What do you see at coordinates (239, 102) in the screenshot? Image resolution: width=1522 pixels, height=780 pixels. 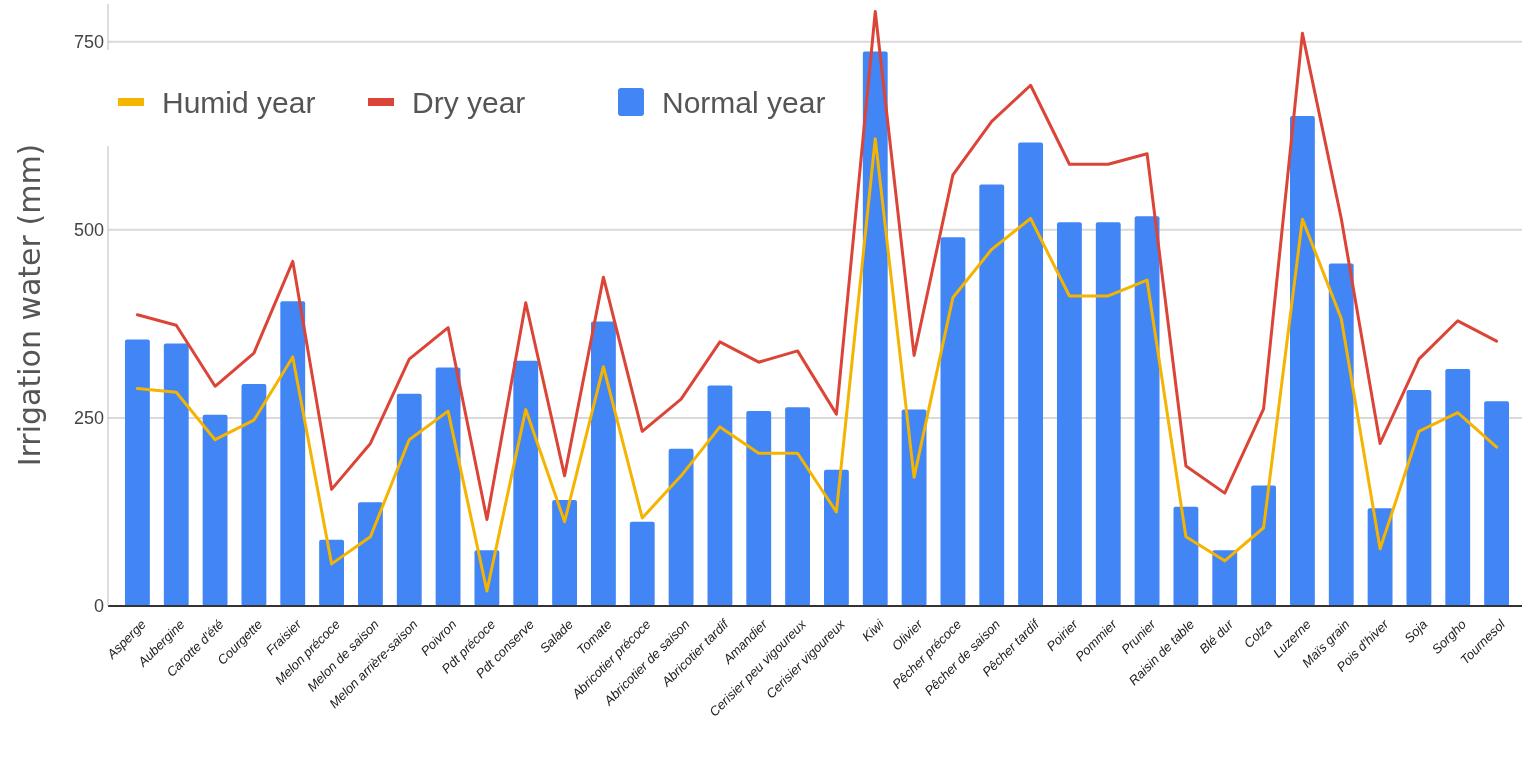 I see `legend-label: Humid year` at bounding box center [239, 102].